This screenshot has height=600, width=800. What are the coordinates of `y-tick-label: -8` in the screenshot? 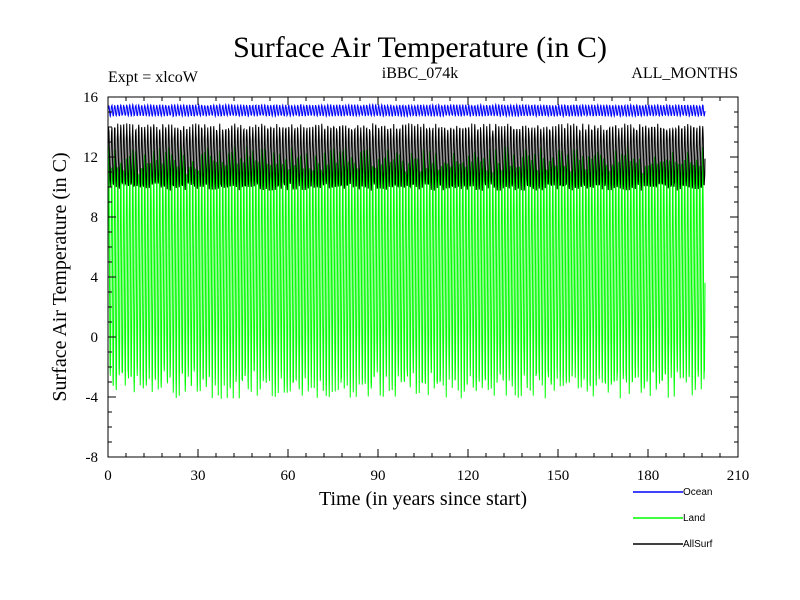 It's located at (92, 458).